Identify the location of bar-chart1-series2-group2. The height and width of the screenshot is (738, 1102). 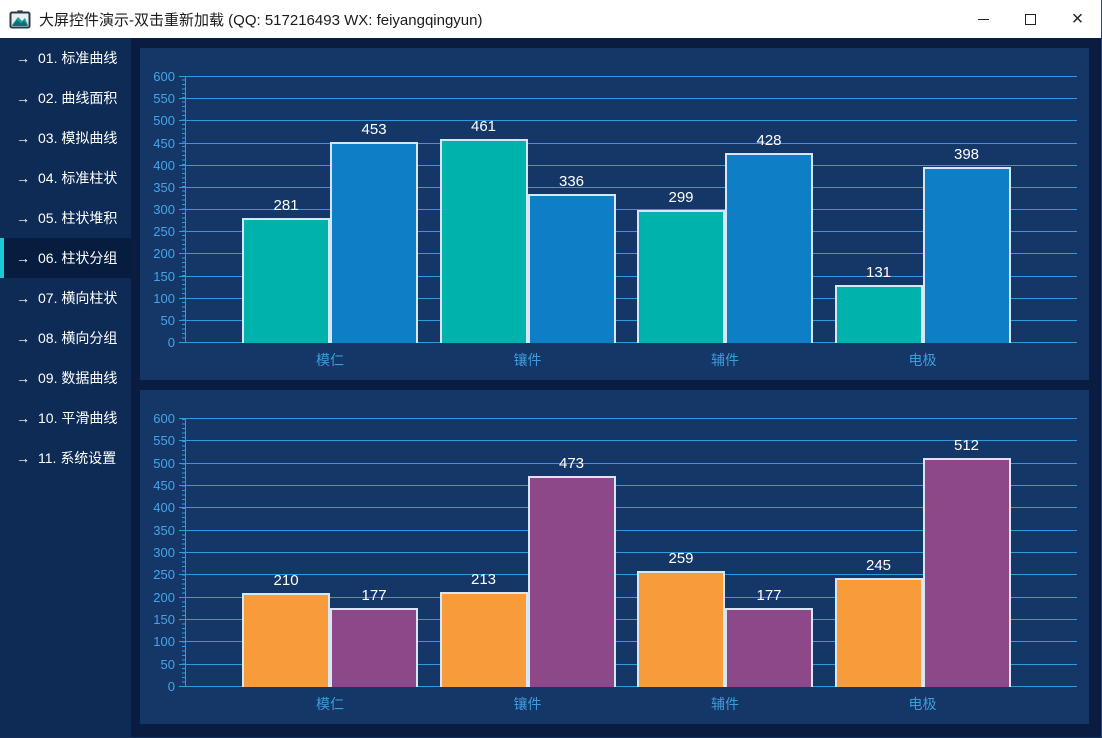
(571, 268).